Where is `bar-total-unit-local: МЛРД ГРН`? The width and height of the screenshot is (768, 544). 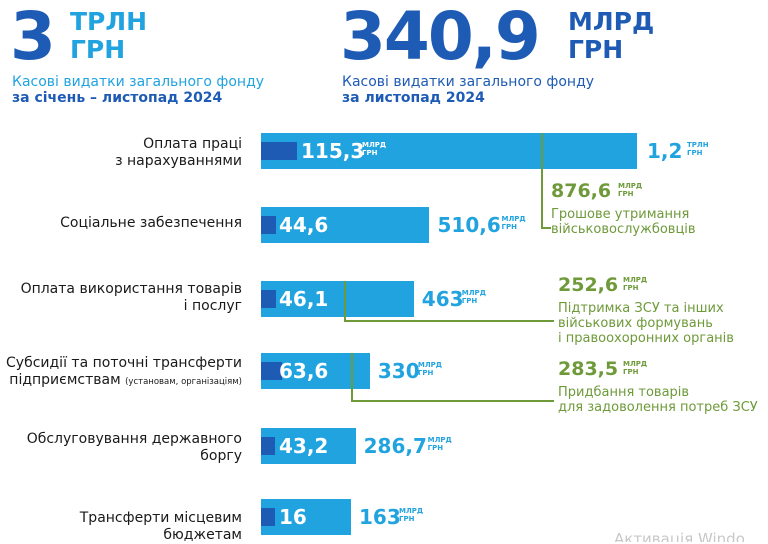
bar-total-unit-local: МЛРД ГРН is located at coordinates (411, 515).